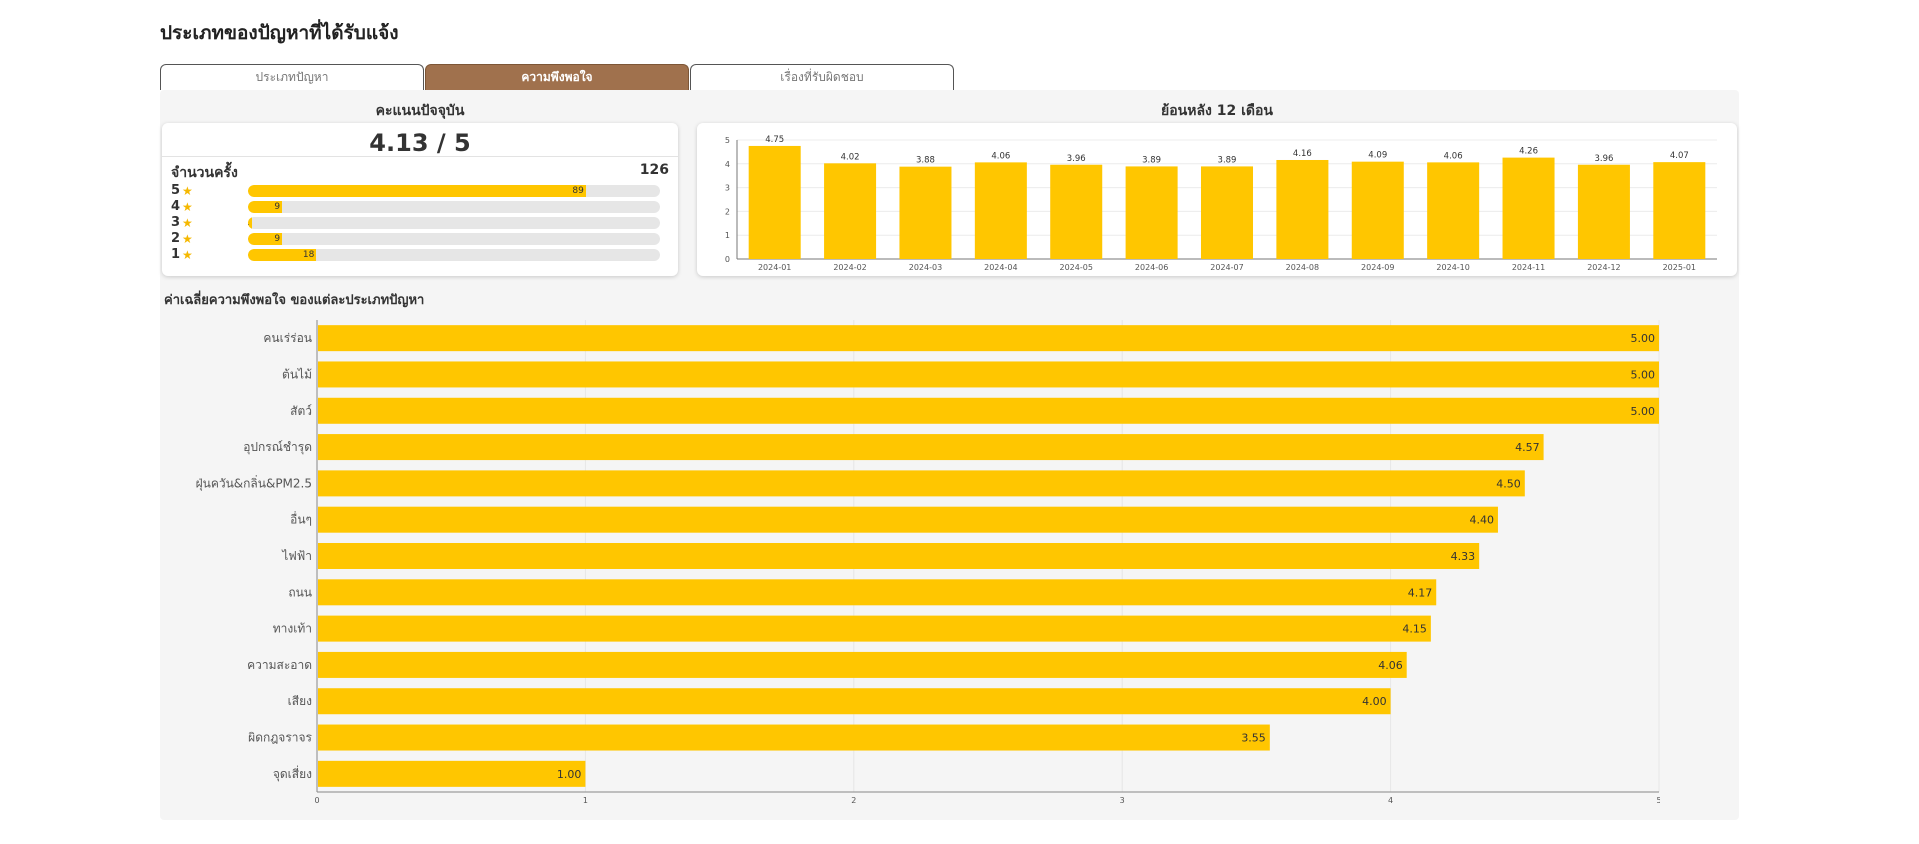  Describe the element at coordinates (308, 255) in the screenshot. I see `rating-count: 18` at that location.